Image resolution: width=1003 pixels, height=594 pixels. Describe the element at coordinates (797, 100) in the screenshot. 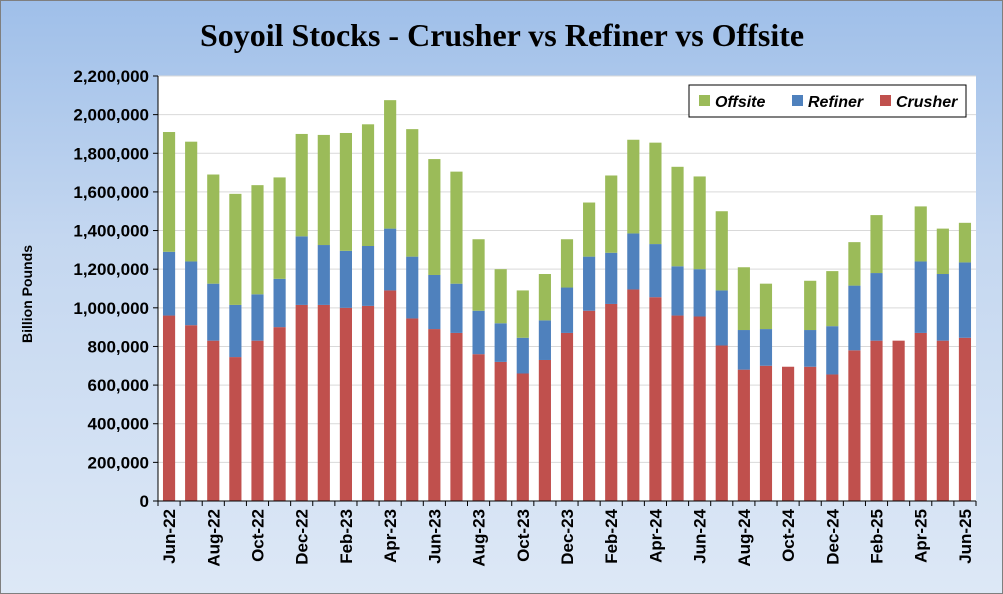

I see `legend-swatch-refiner` at that location.